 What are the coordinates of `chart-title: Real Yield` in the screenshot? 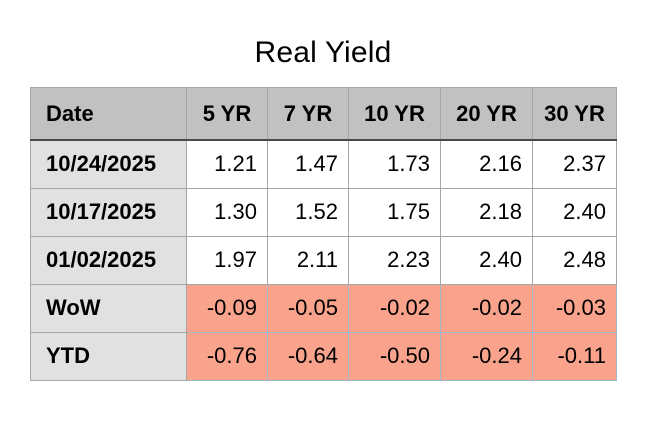 It's located at (323, 52).